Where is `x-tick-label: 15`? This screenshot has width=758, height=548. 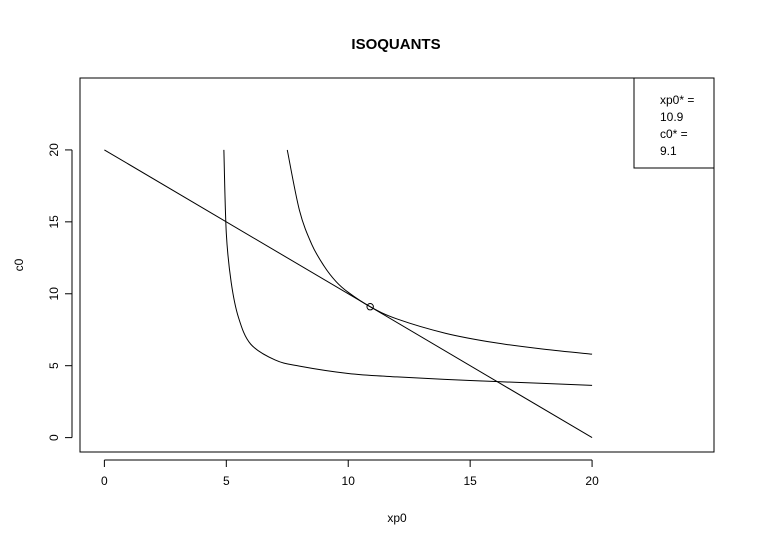 x-tick-label: 15 is located at coordinates (470, 481).